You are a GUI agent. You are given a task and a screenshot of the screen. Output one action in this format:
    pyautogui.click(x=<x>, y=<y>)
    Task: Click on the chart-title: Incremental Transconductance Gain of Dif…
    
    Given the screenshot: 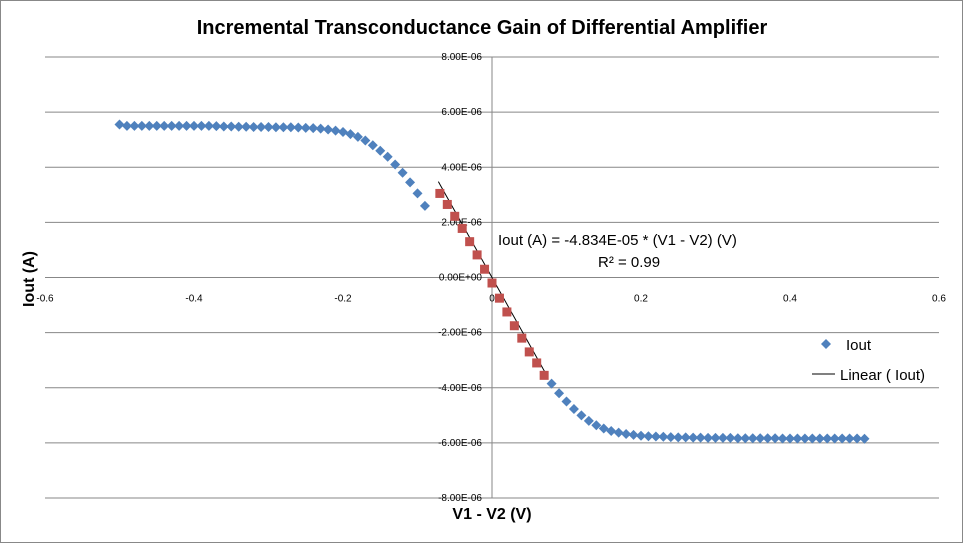 What is the action you would take?
    pyautogui.click(x=482, y=28)
    